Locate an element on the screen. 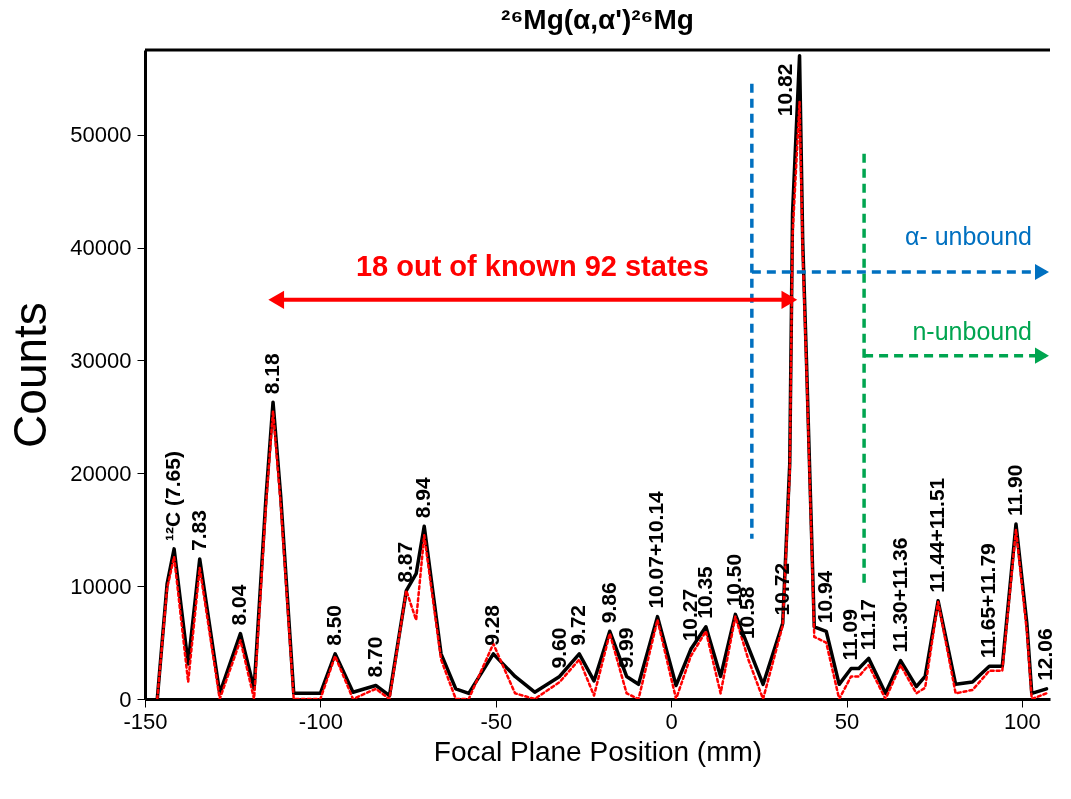 The width and height of the screenshot is (1071, 799). y-tick-label: 50000 is located at coordinates (101, 135).